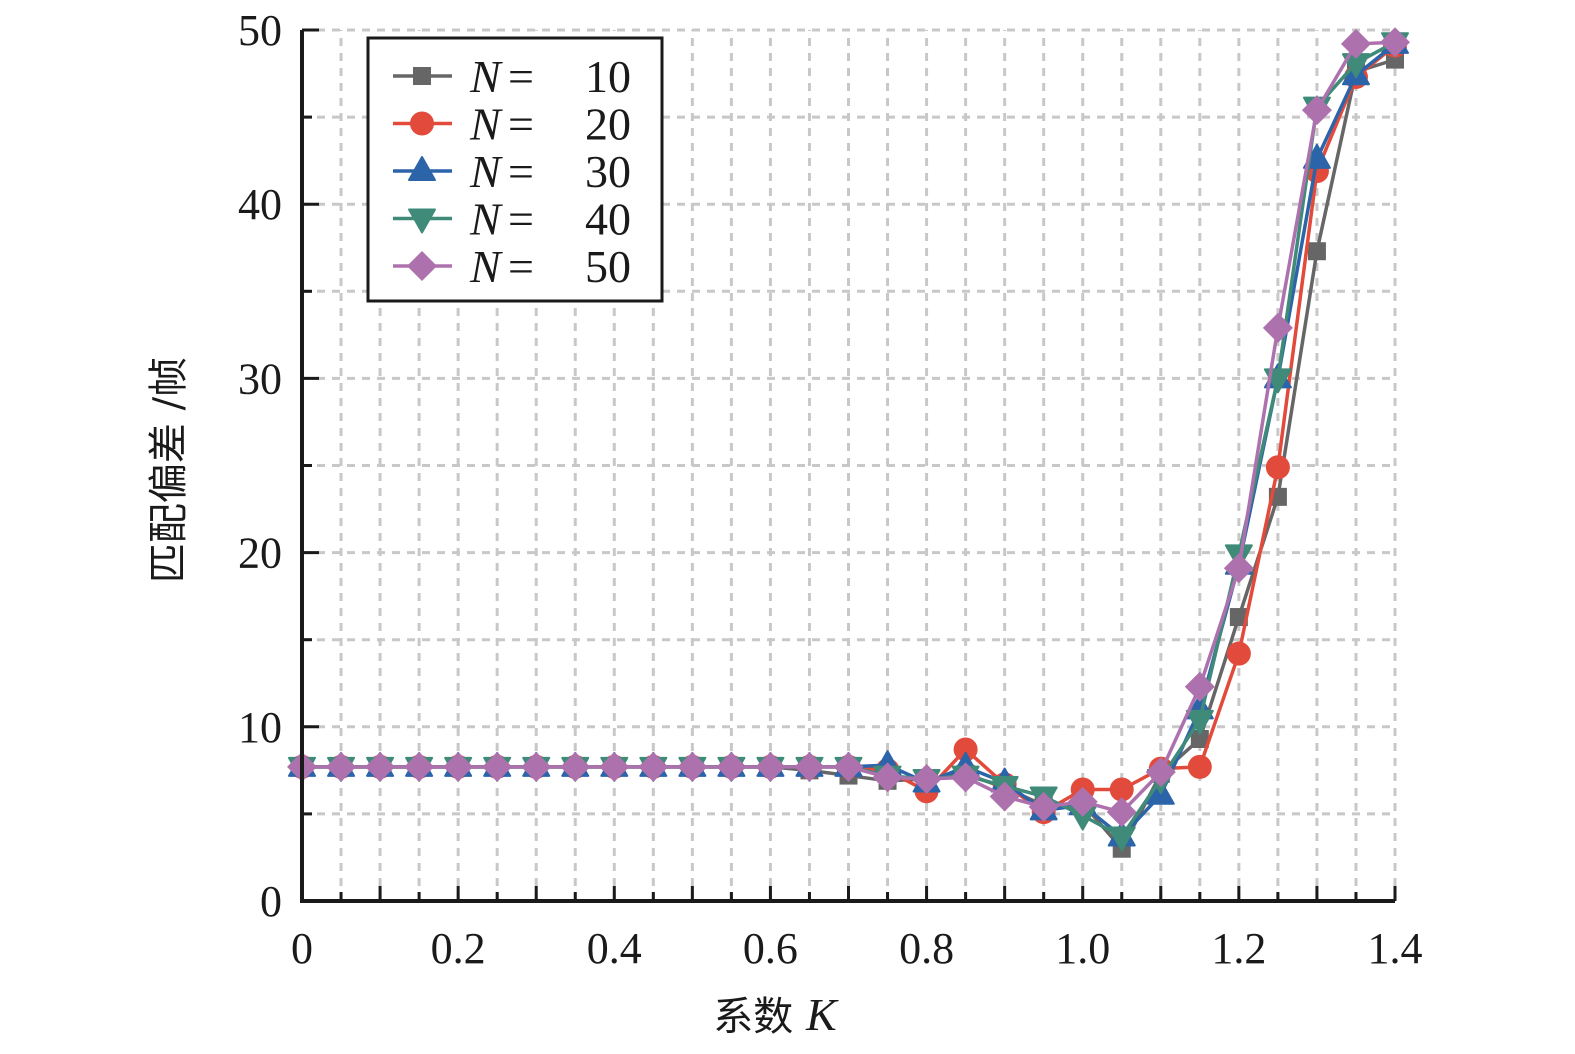  I want to click on x-axis-title-var: K, so click(822, 1014).